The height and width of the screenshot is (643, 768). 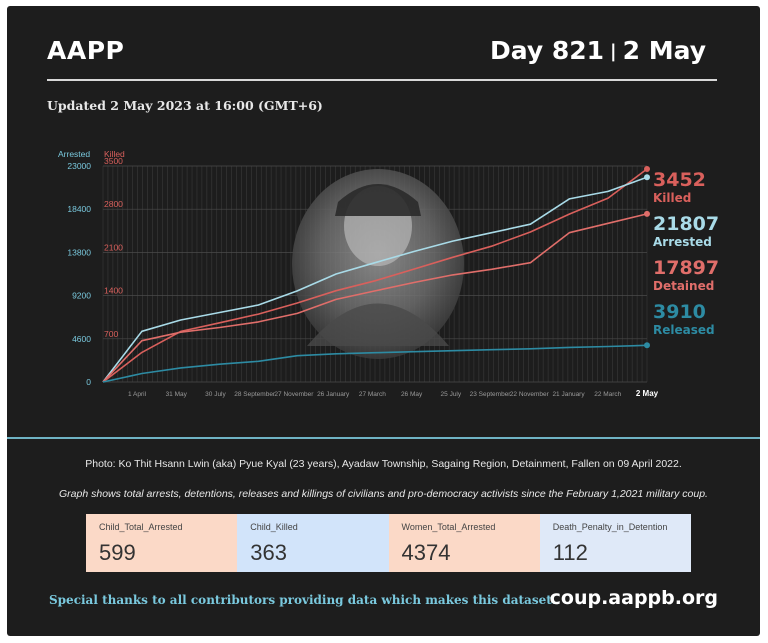 What do you see at coordinates (74, 154) in the screenshot?
I see `left-axis-title: Arrested` at bounding box center [74, 154].